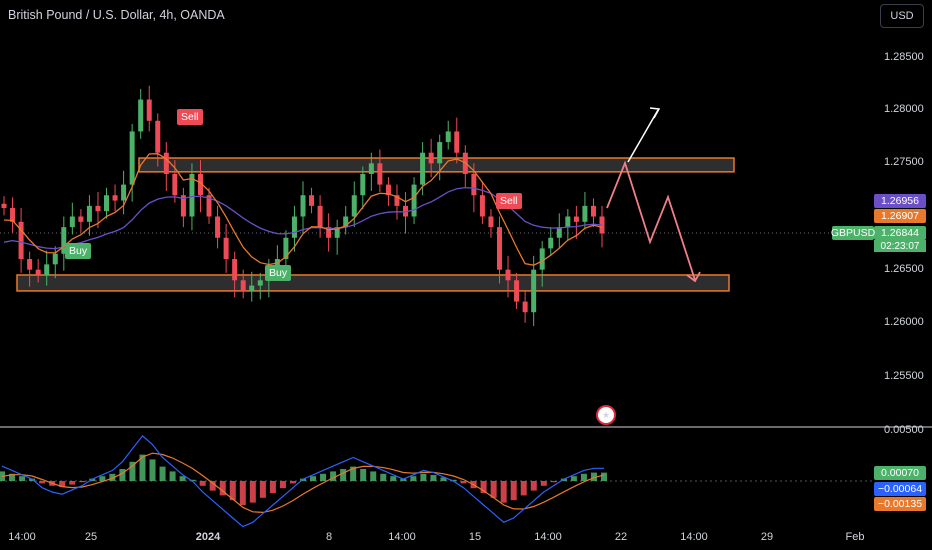 The width and height of the screenshot is (932, 550). I want to click on indicator-price-tag: 1.26907, so click(900, 216).